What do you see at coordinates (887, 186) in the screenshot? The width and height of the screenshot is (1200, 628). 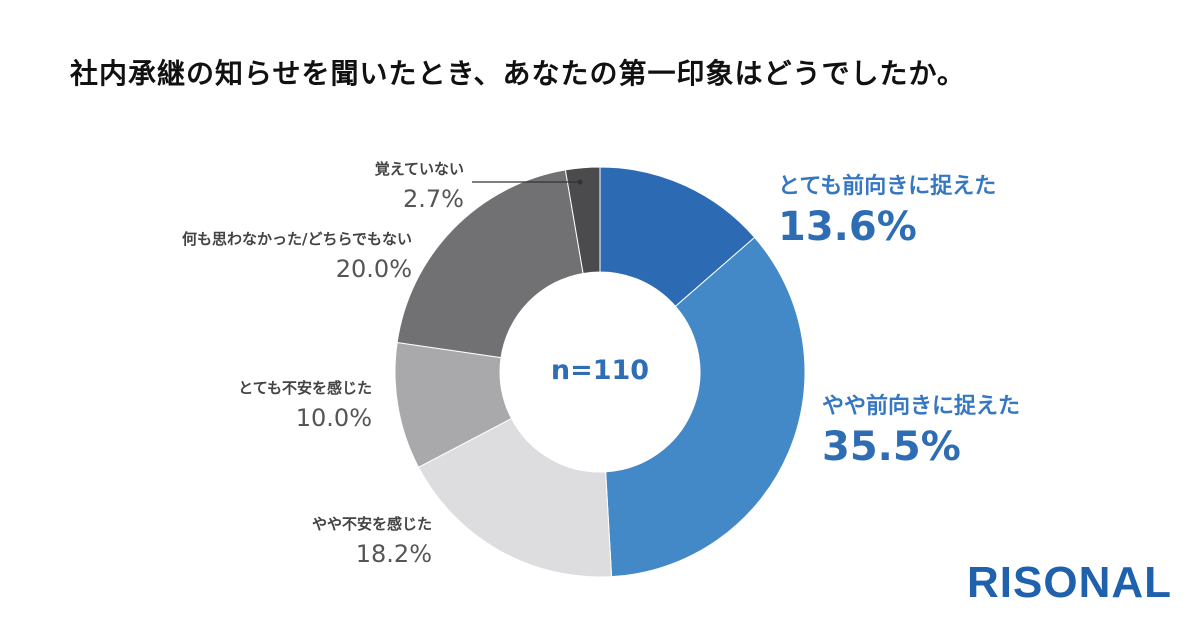 I see `category-label: とても前向きに捉えた` at bounding box center [887, 186].